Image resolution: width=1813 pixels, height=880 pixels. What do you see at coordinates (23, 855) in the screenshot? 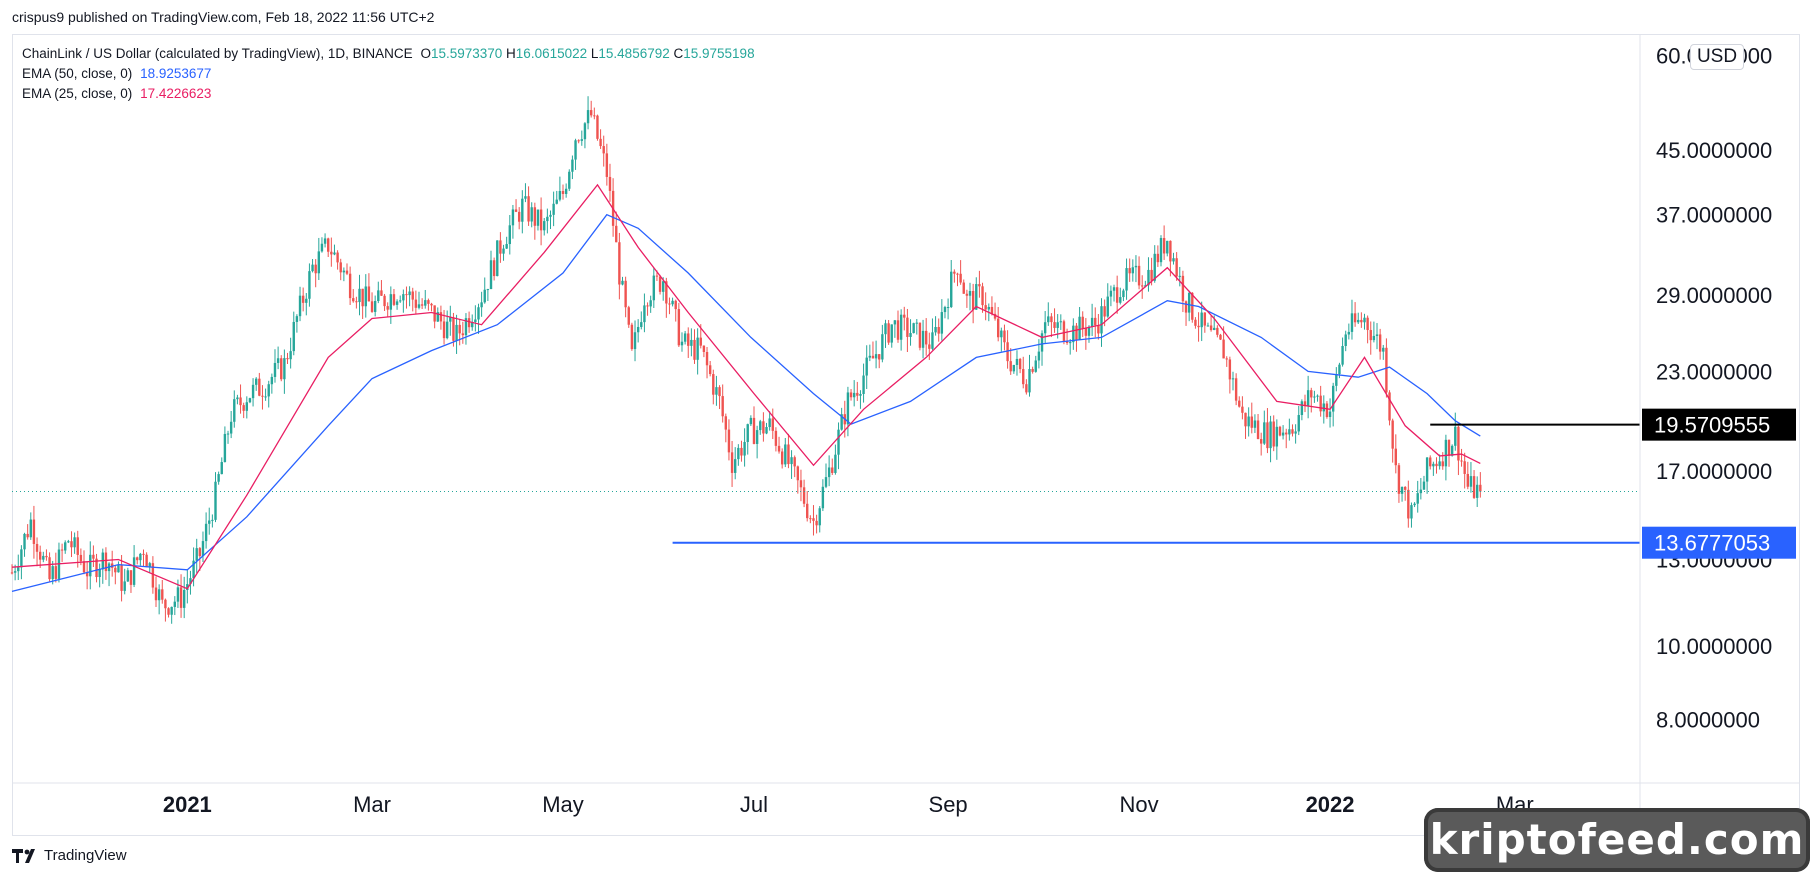
I see `tradingview-logo-icon` at bounding box center [23, 855].